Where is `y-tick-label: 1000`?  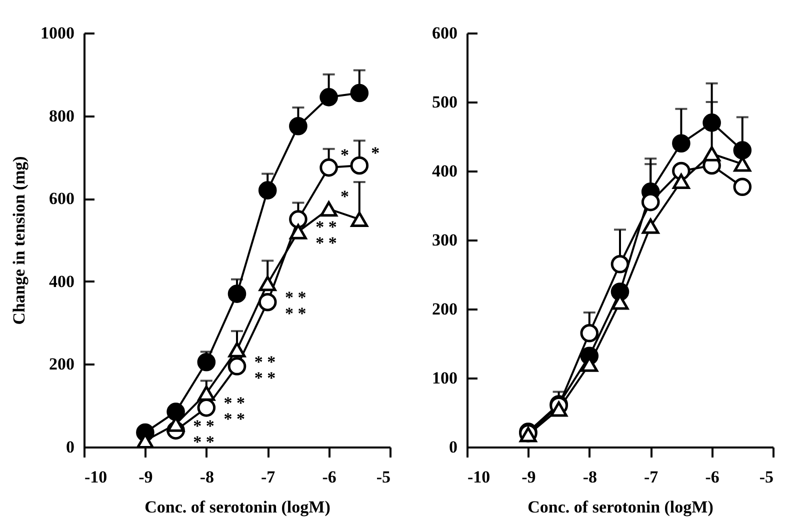 y-tick-label: 1000 is located at coordinates (57, 33).